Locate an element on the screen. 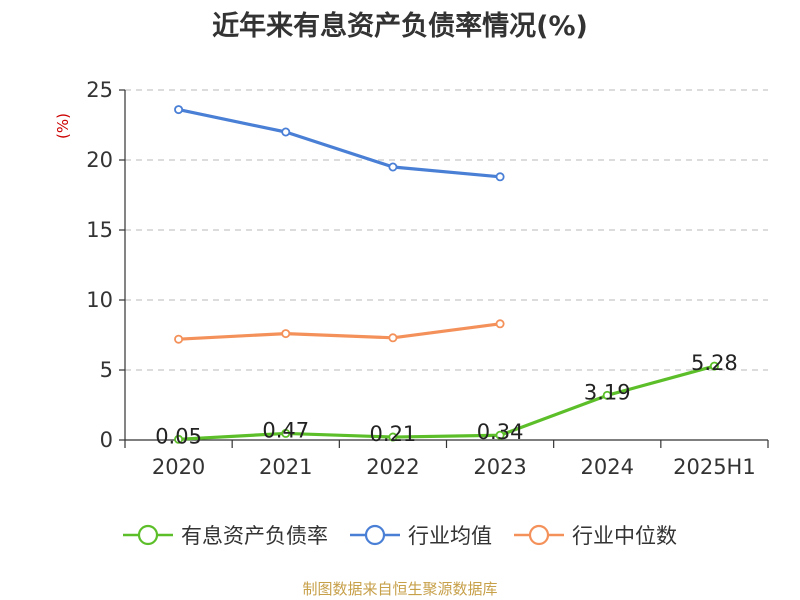 The width and height of the screenshot is (800, 600). legend-item: 行业均值 is located at coordinates (421, 535).